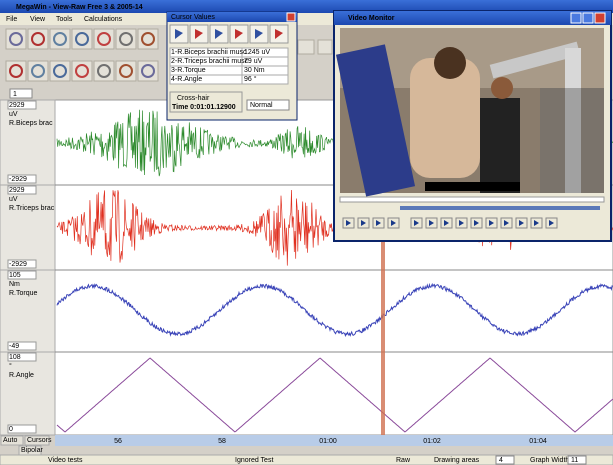 The image size is (613, 465). Describe the element at coordinates (472, 199) in the screenshot. I see `video-slider` at that location.